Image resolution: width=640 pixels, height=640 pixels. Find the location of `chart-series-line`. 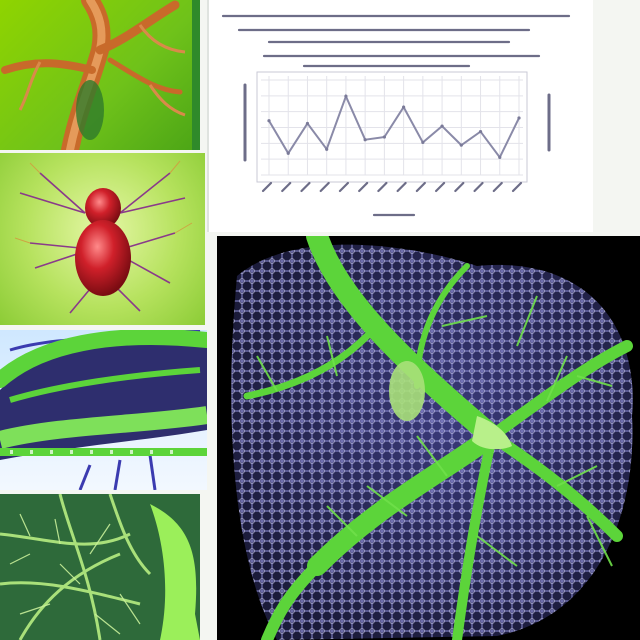

chart-series-line is located at coordinates (394, 126).